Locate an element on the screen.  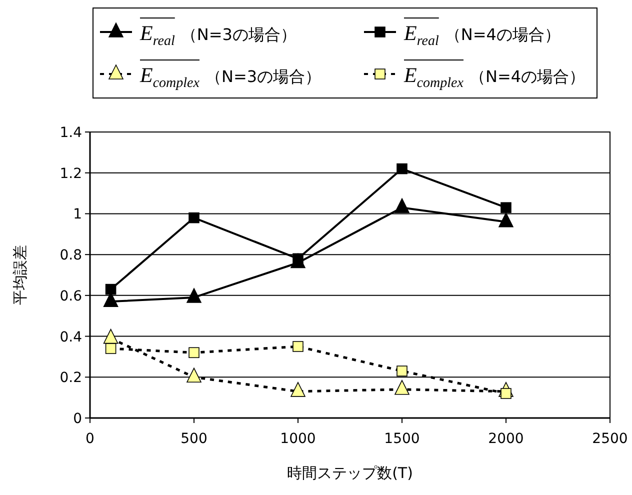
y-tick-label: 0.2 is located at coordinates (71, 378).